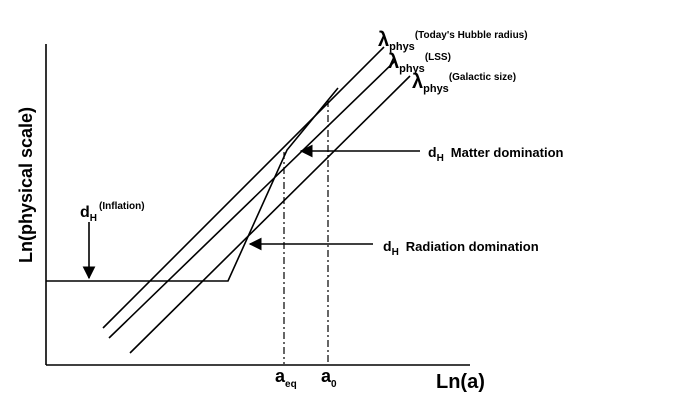  I want to click on matter-domination-text: Matter domination, so click(507, 152).